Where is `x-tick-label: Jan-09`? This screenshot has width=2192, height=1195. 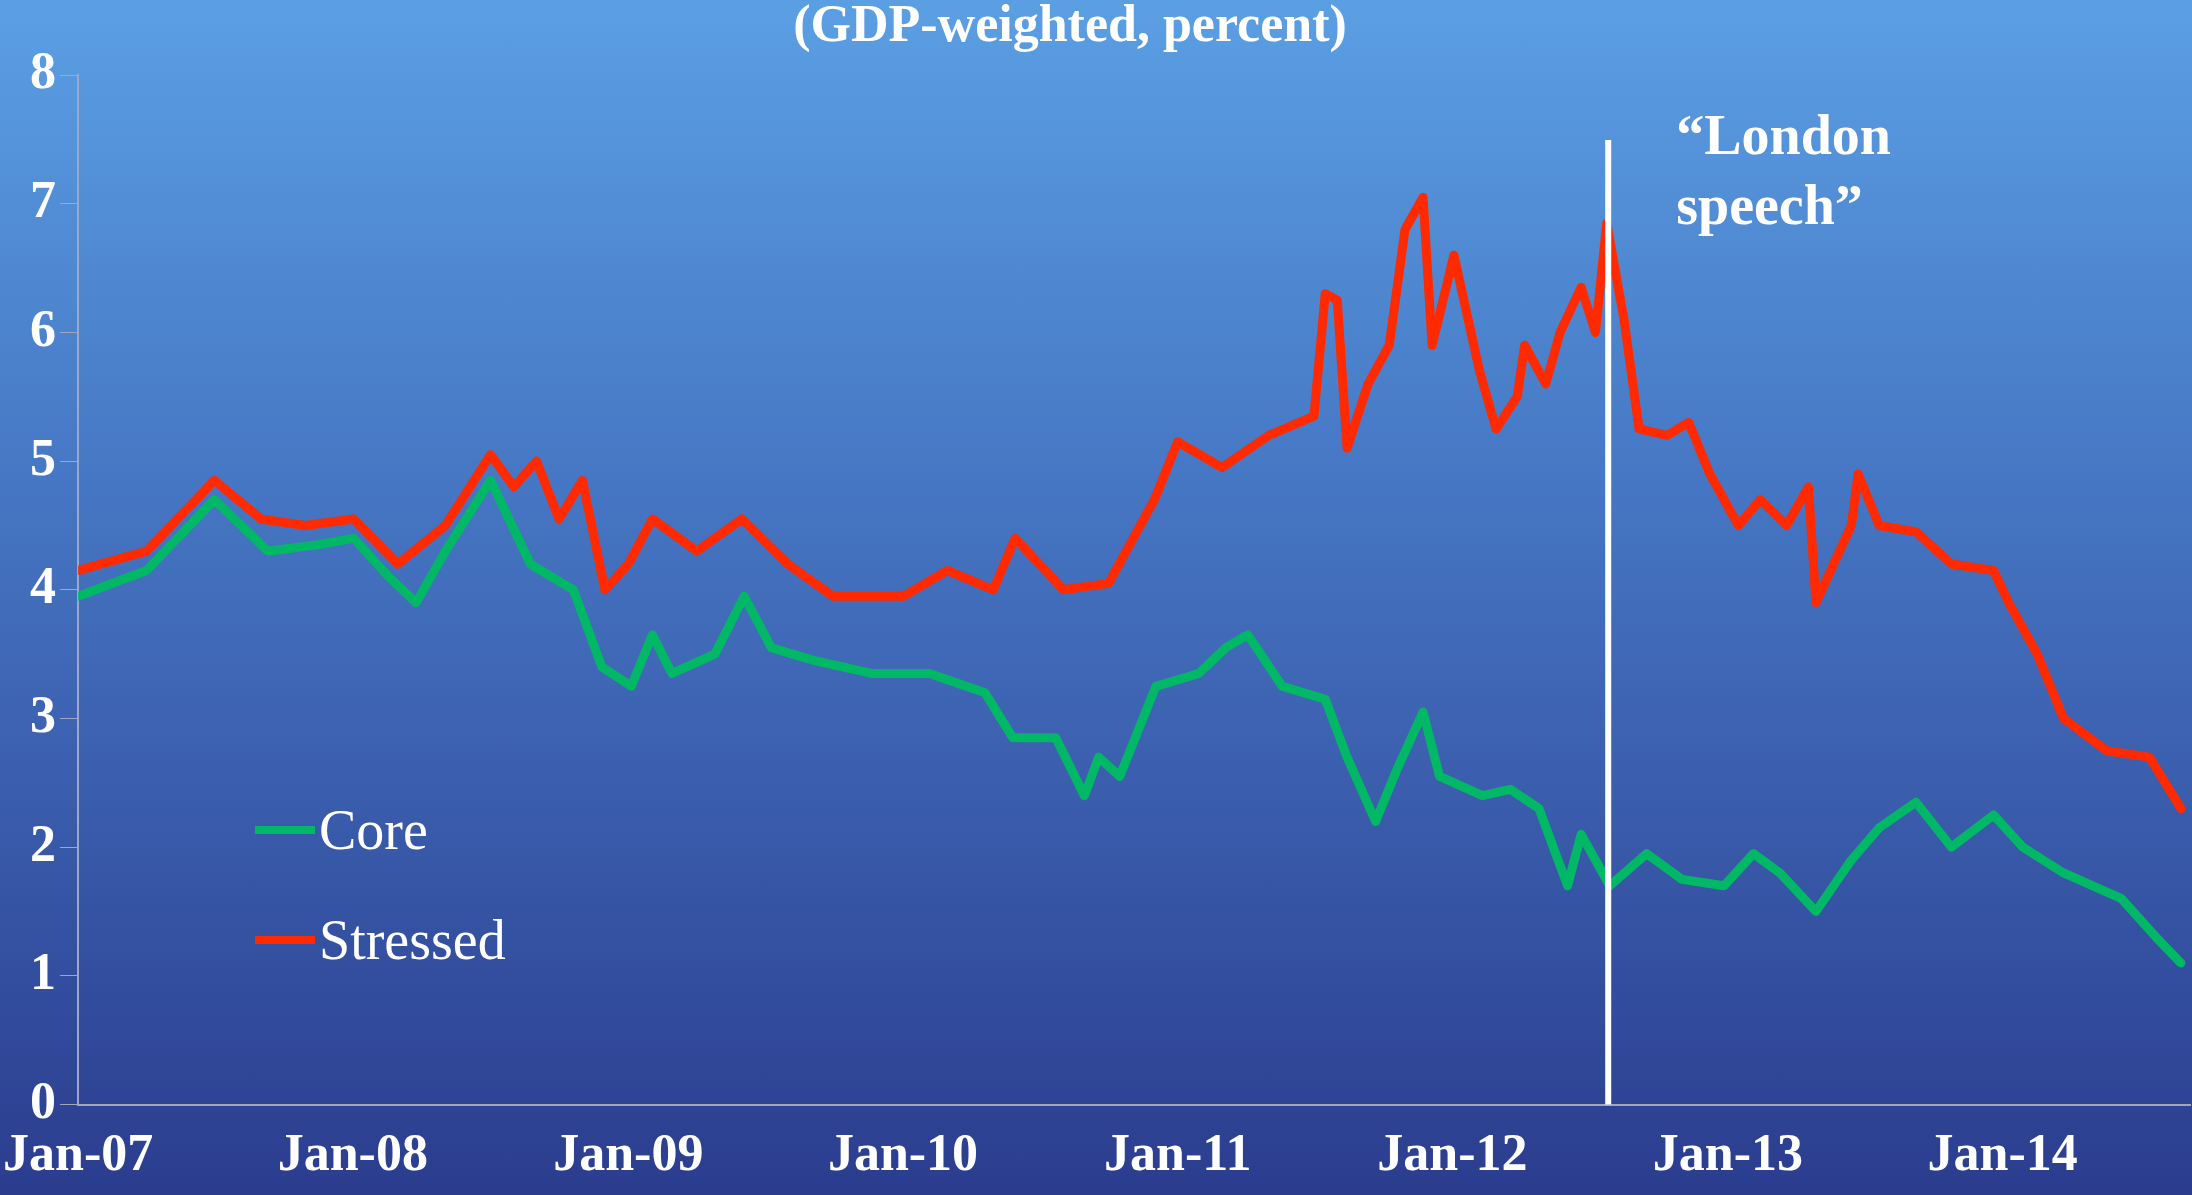 x-tick-label: Jan-09 is located at coordinates (628, 1153).